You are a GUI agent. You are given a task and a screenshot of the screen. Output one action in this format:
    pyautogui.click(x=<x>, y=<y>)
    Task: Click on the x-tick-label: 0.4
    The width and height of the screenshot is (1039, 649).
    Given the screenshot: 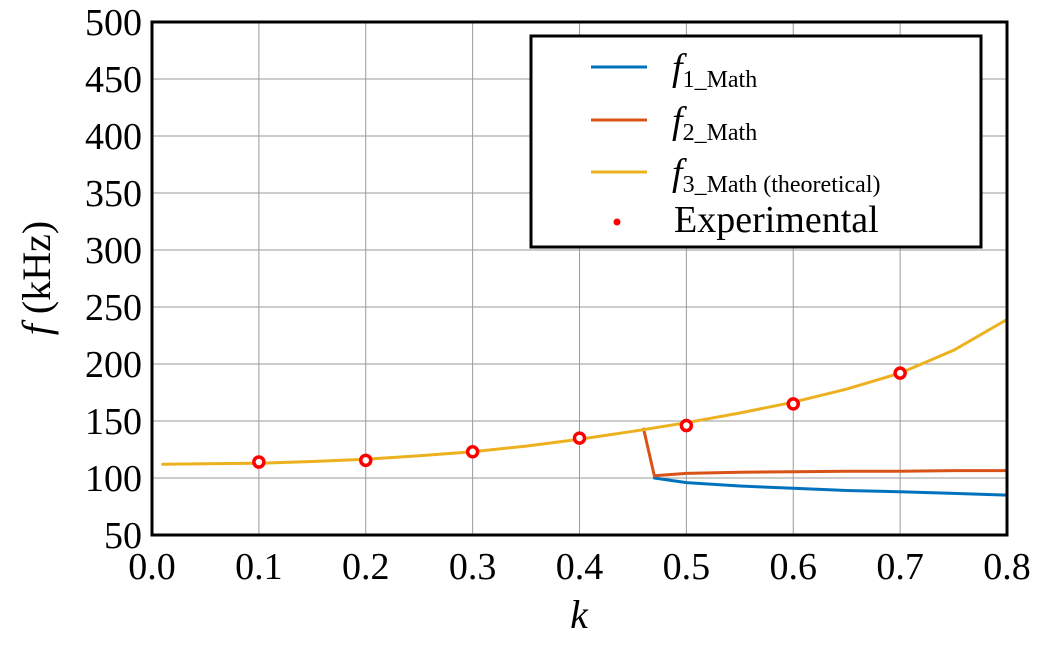 What is the action you would take?
    pyautogui.click(x=580, y=567)
    